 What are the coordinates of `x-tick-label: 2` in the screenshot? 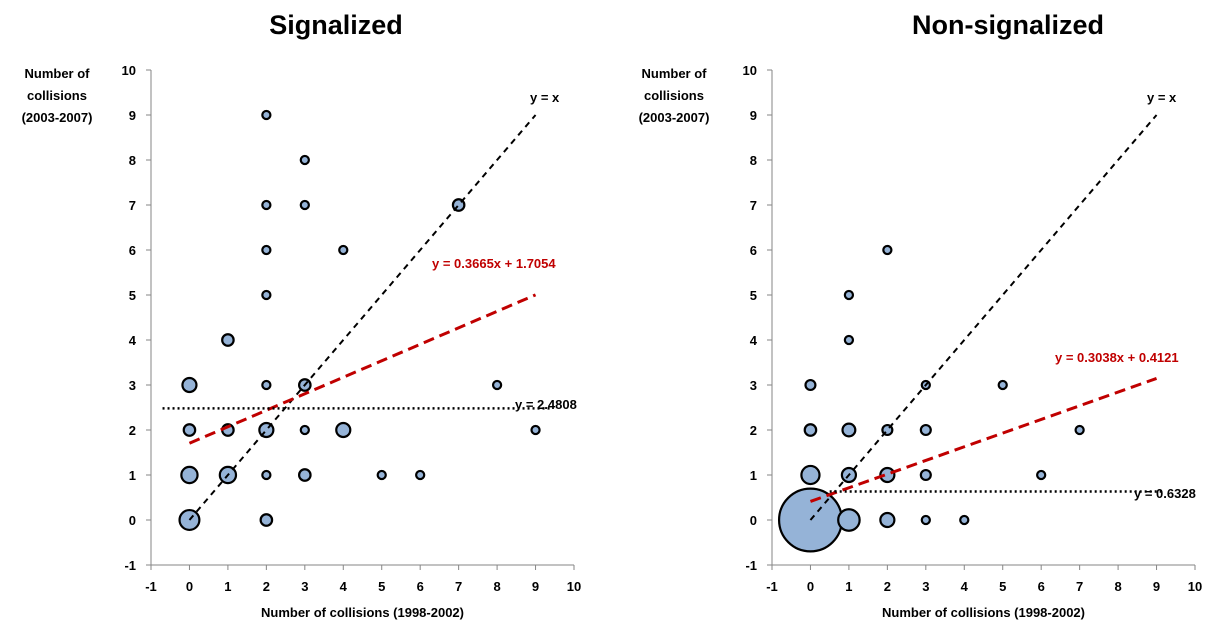 It's located at (266, 586).